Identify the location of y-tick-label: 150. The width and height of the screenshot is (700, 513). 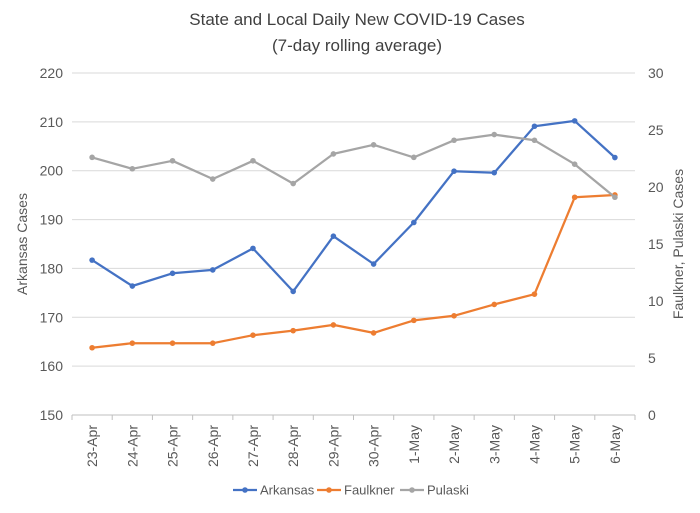
(52, 415).